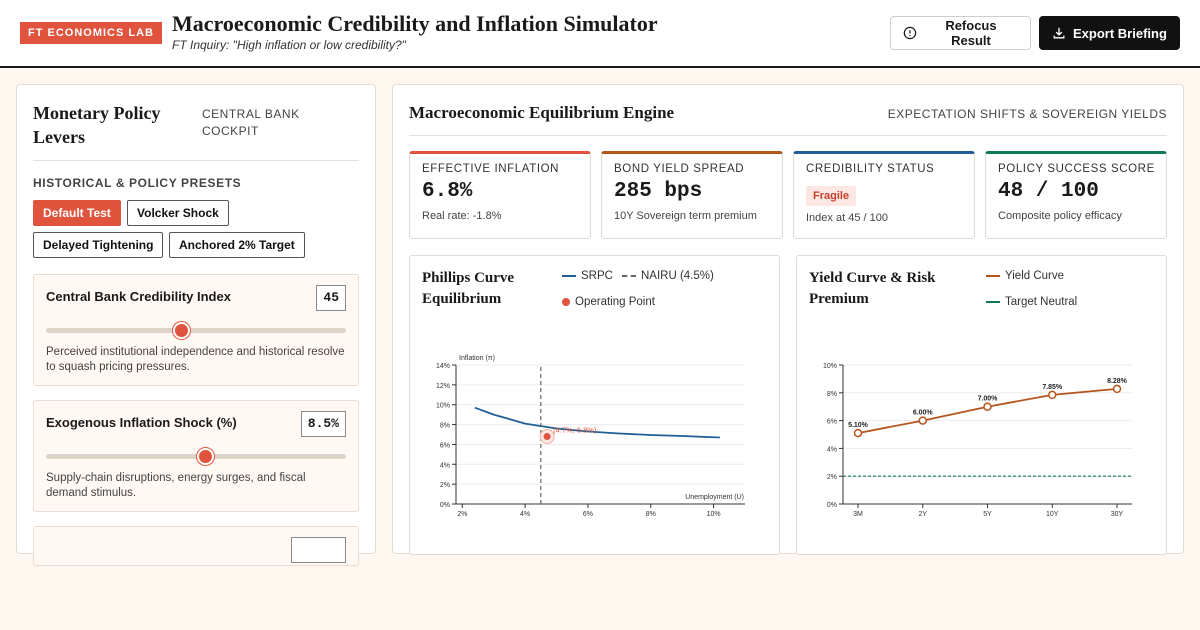 Image resolution: width=1200 pixels, height=630 pixels. Describe the element at coordinates (858, 513) in the screenshot. I see `x-tick-label: 3M` at that location.